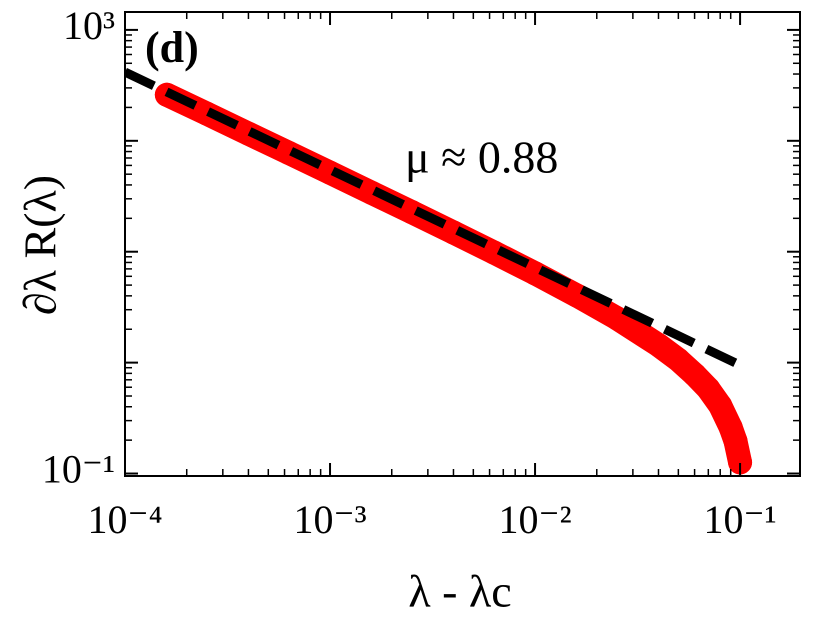 Image resolution: width=814 pixels, height=624 pixels. I want to click on y-axis-label: ∂λ R(λ), so click(40, 245).